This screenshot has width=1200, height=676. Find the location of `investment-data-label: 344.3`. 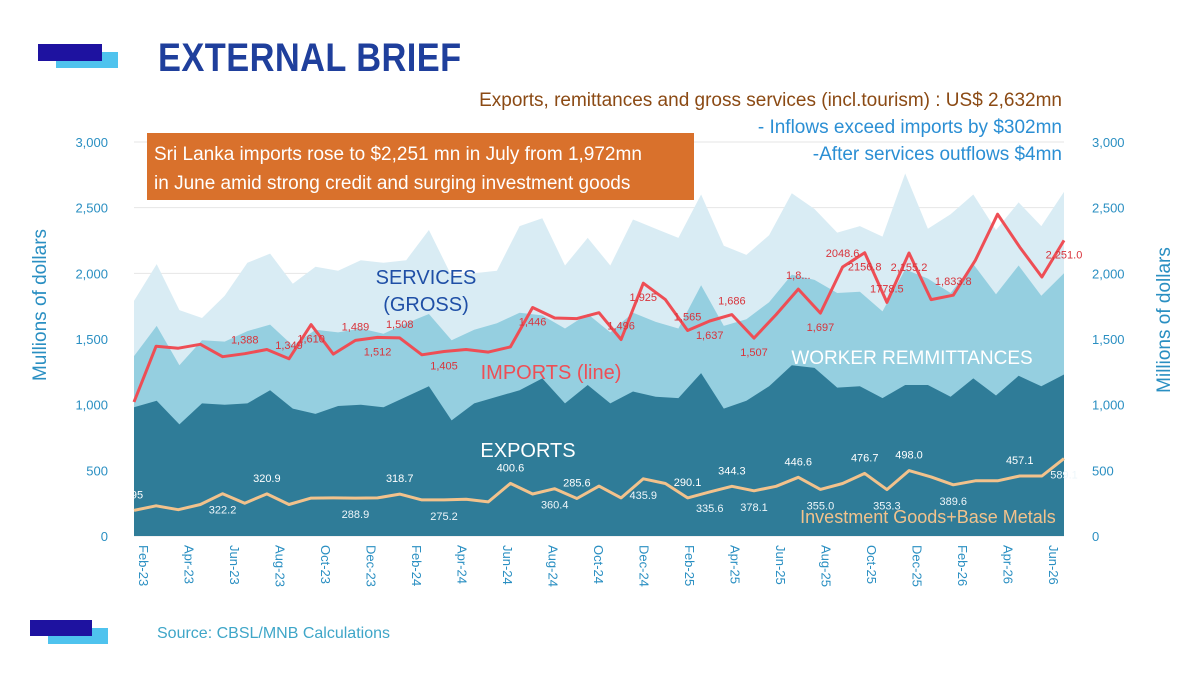

investment-data-label: 344.3 is located at coordinates (732, 471).